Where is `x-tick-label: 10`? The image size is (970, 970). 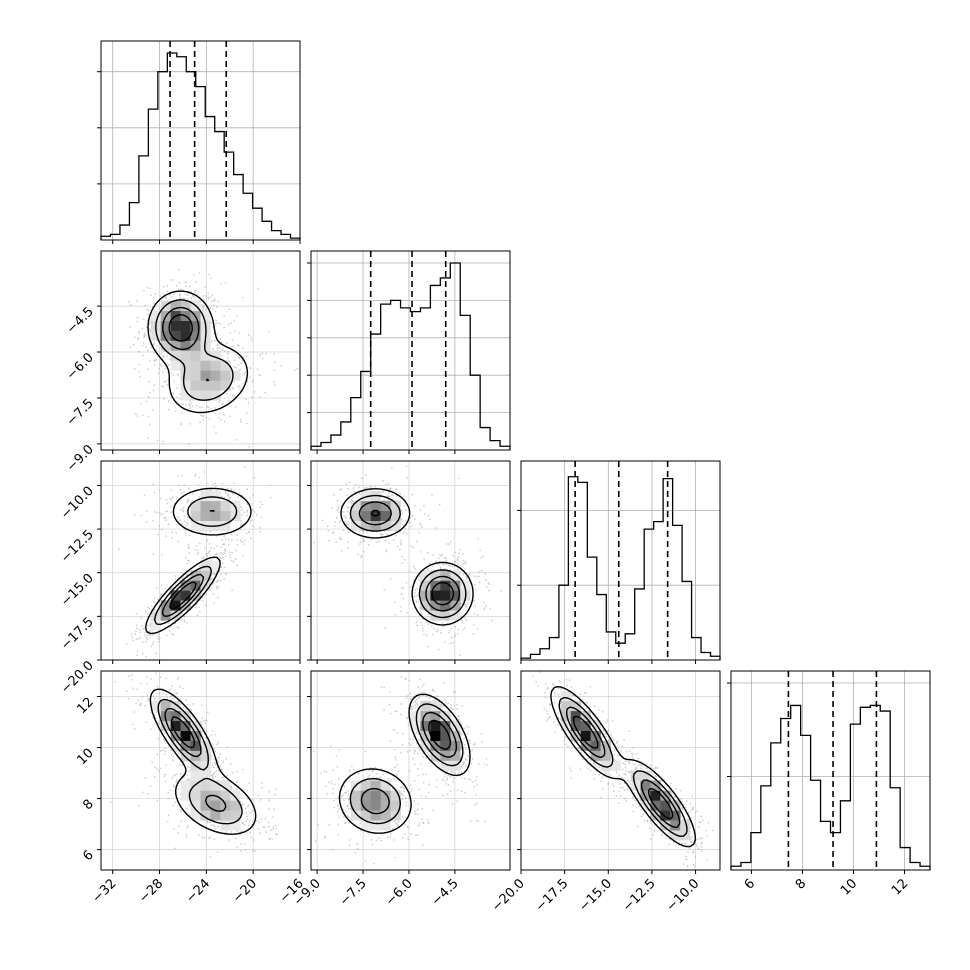 x-tick-label: 10 is located at coordinates (849, 887).